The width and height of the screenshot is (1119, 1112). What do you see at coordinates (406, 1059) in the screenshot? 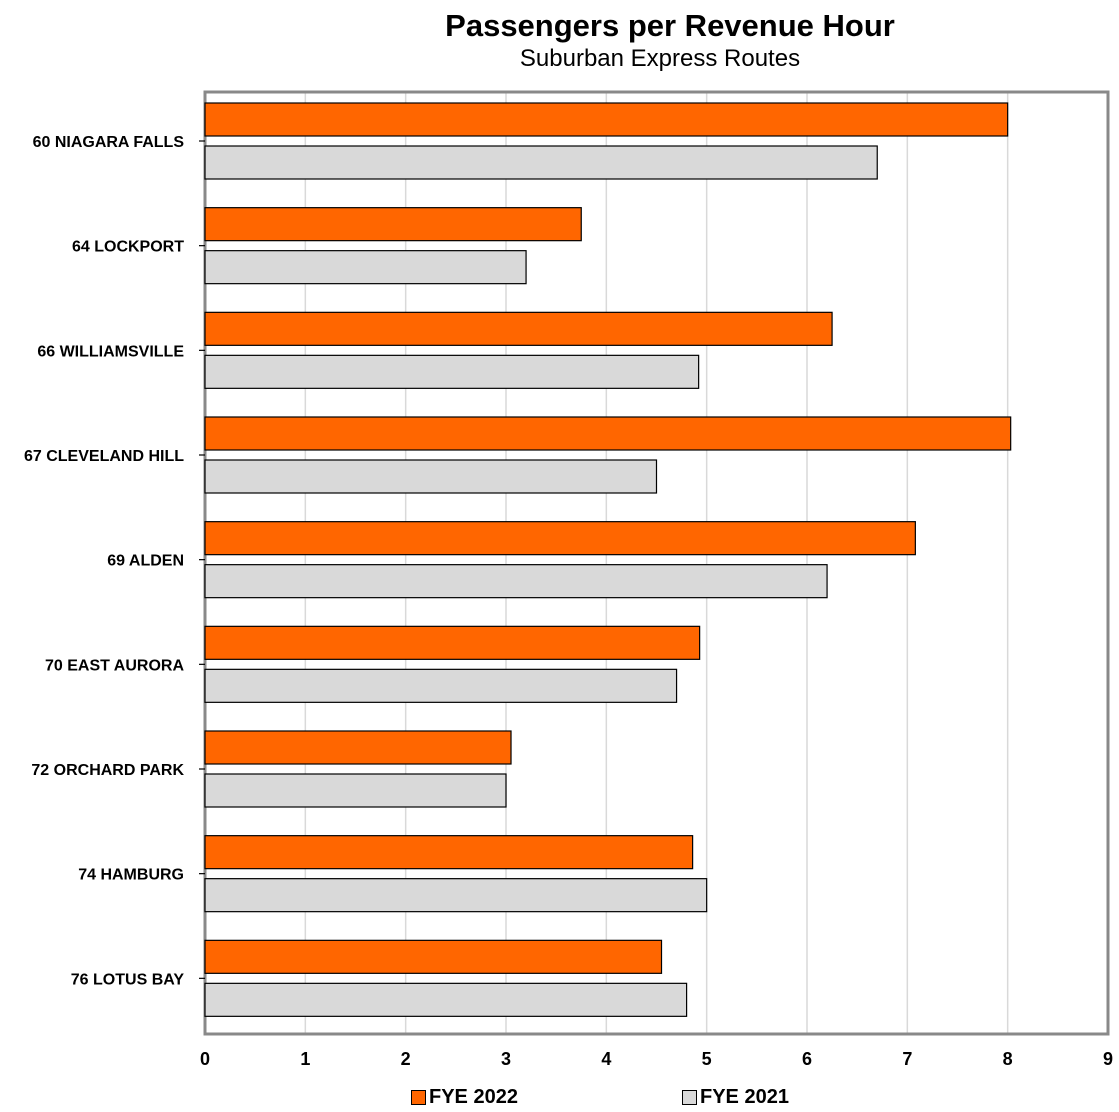
I see `x-tick-label: 2` at bounding box center [406, 1059].